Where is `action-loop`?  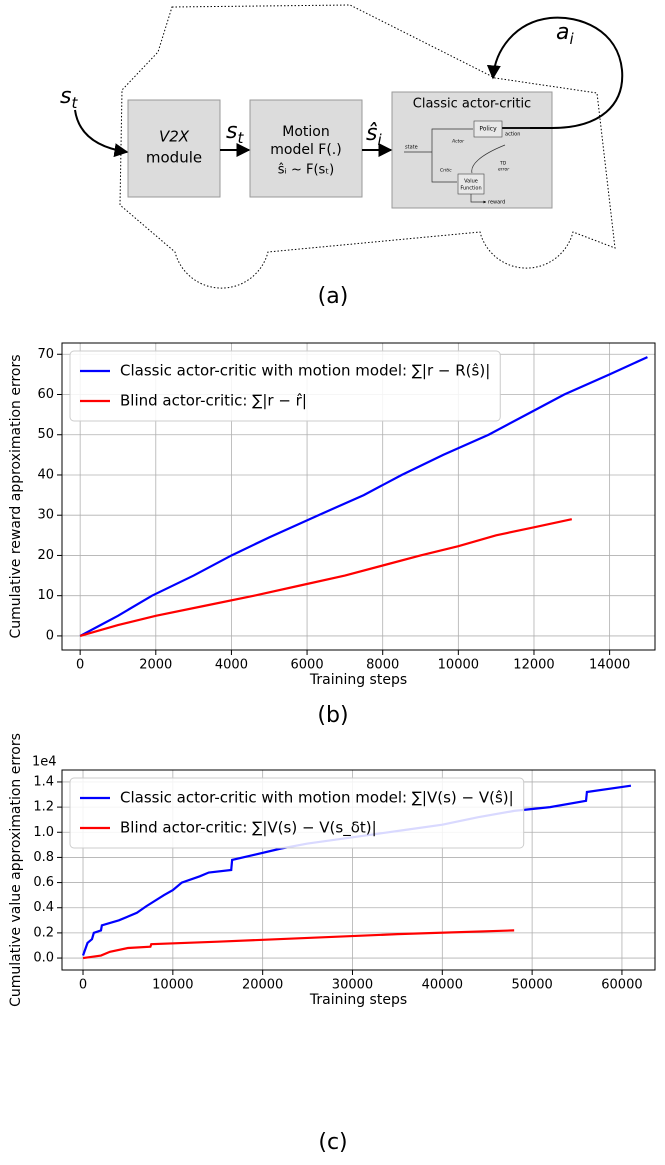
action-loop is located at coordinates (555, 72).